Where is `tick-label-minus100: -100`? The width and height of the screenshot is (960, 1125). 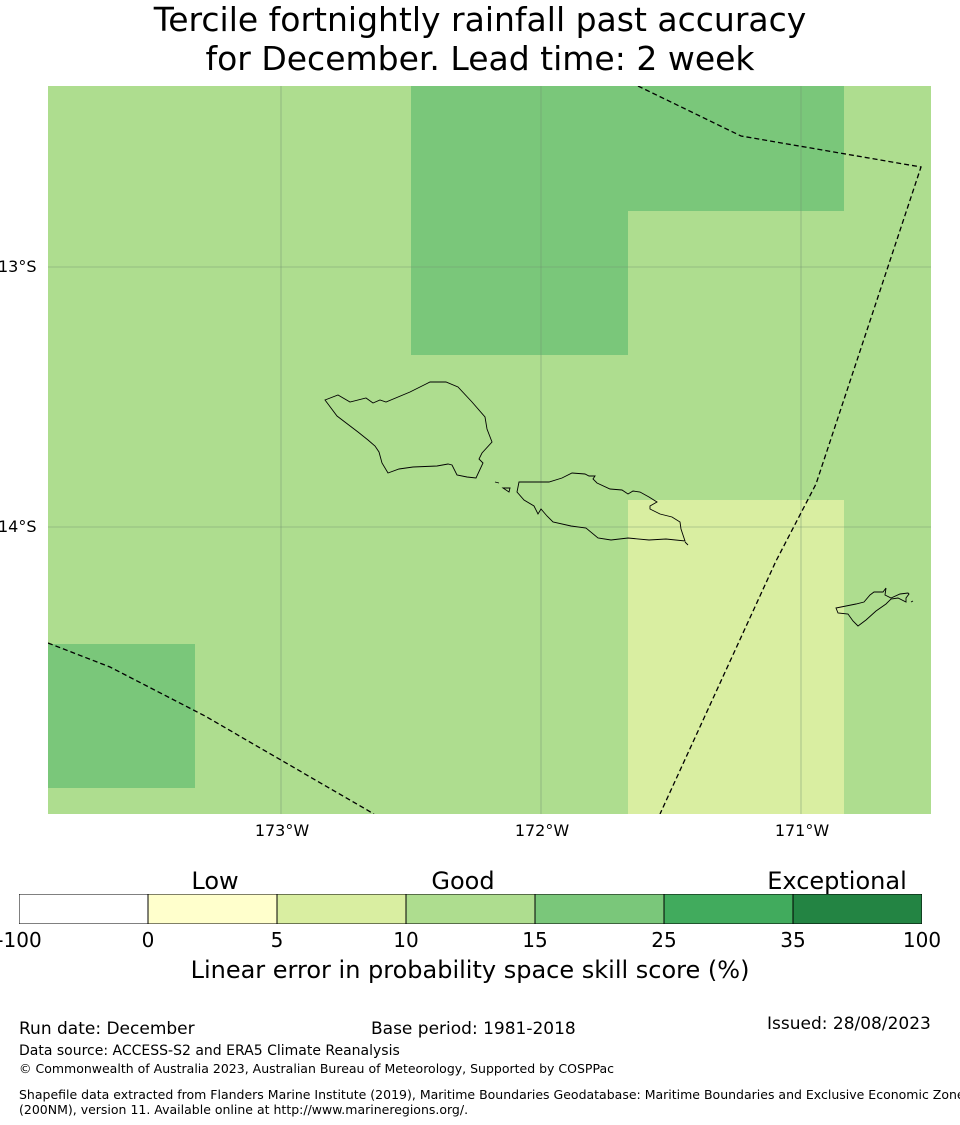 tick-label-minus100: -100 is located at coordinates (21, 940).